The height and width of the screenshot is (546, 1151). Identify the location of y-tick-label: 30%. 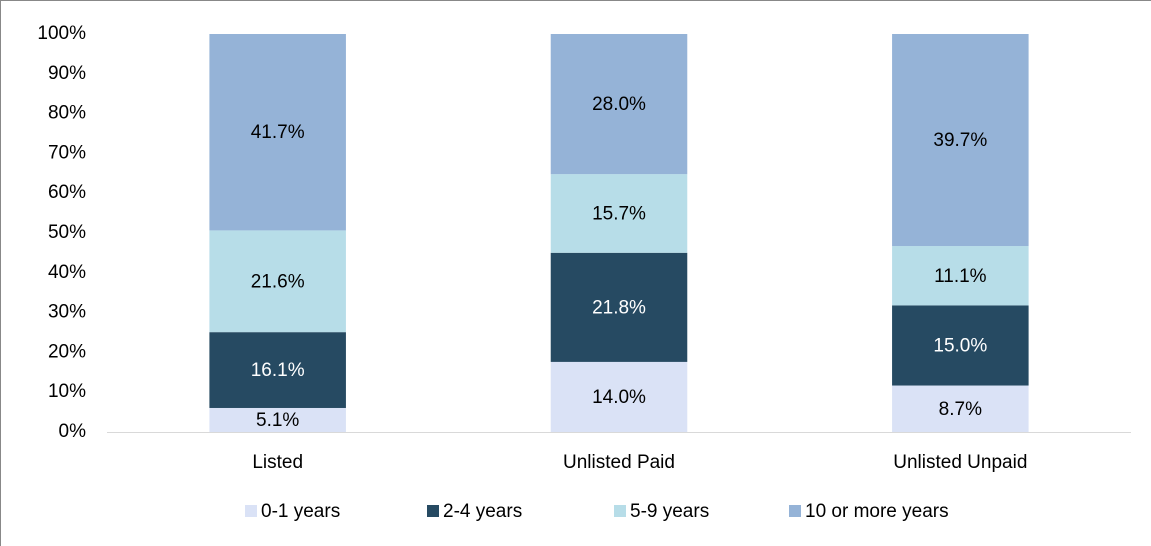
(67, 312).